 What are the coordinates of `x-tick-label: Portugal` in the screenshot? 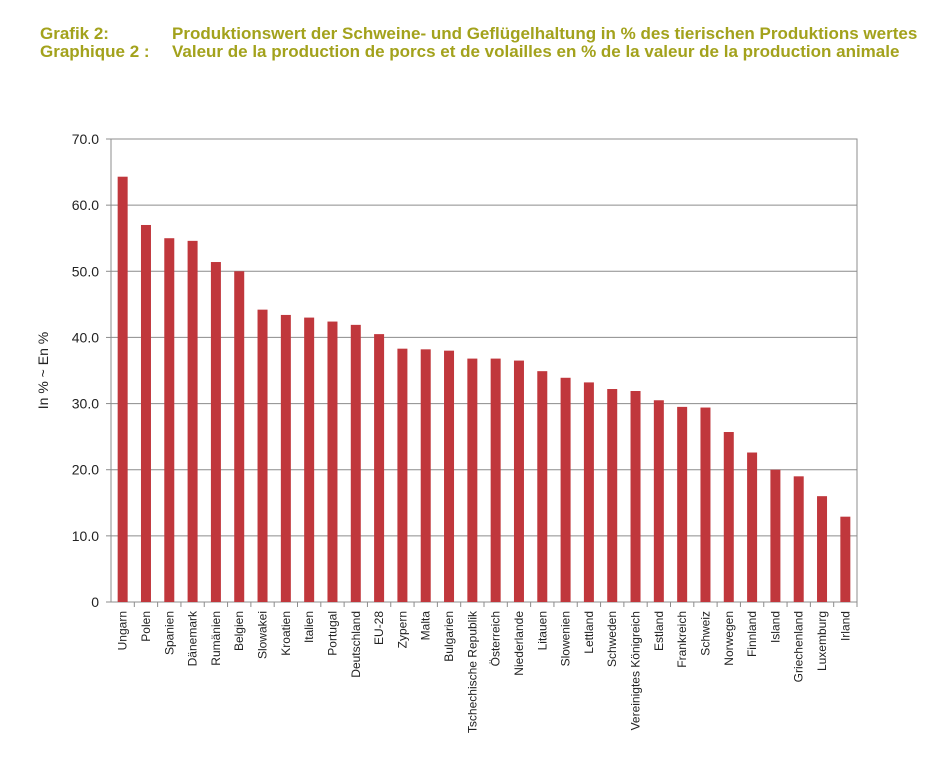 It's located at (332, 633).